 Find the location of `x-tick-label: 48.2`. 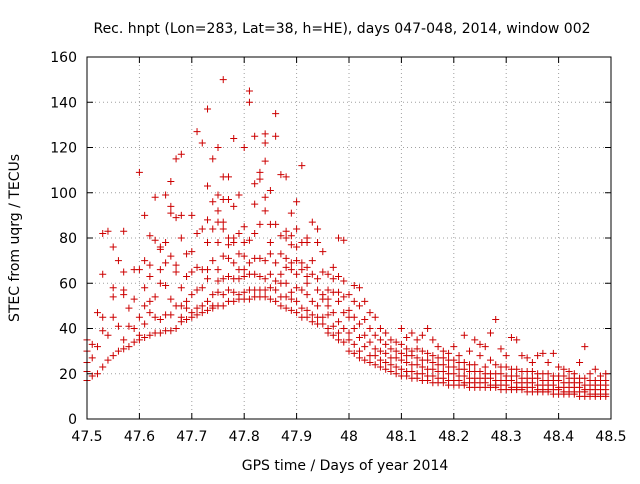

x-tick-label: 48.2 is located at coordinates (453, 437).